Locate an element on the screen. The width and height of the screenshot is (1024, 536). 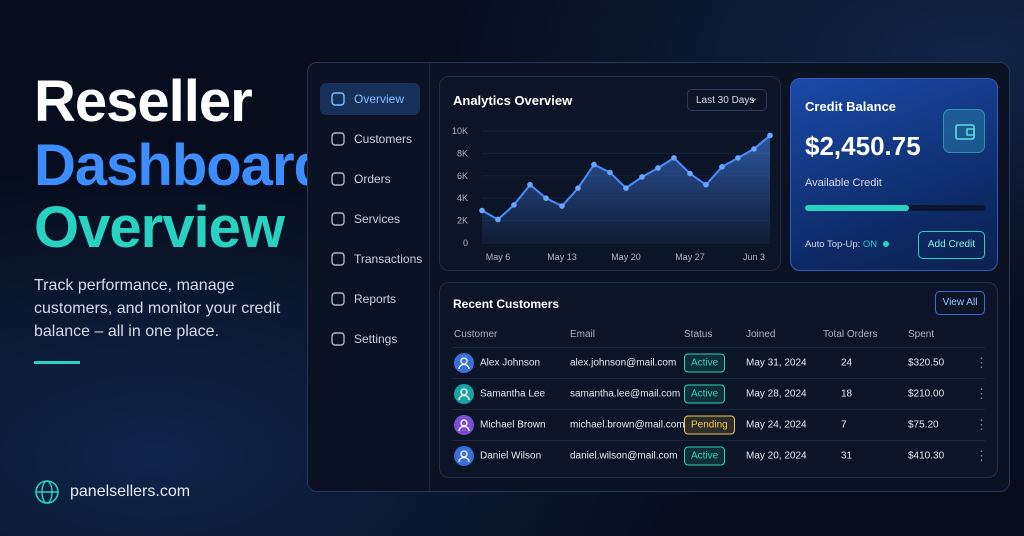
customer-name: Michael Brown is located at coordinates (513, 425).